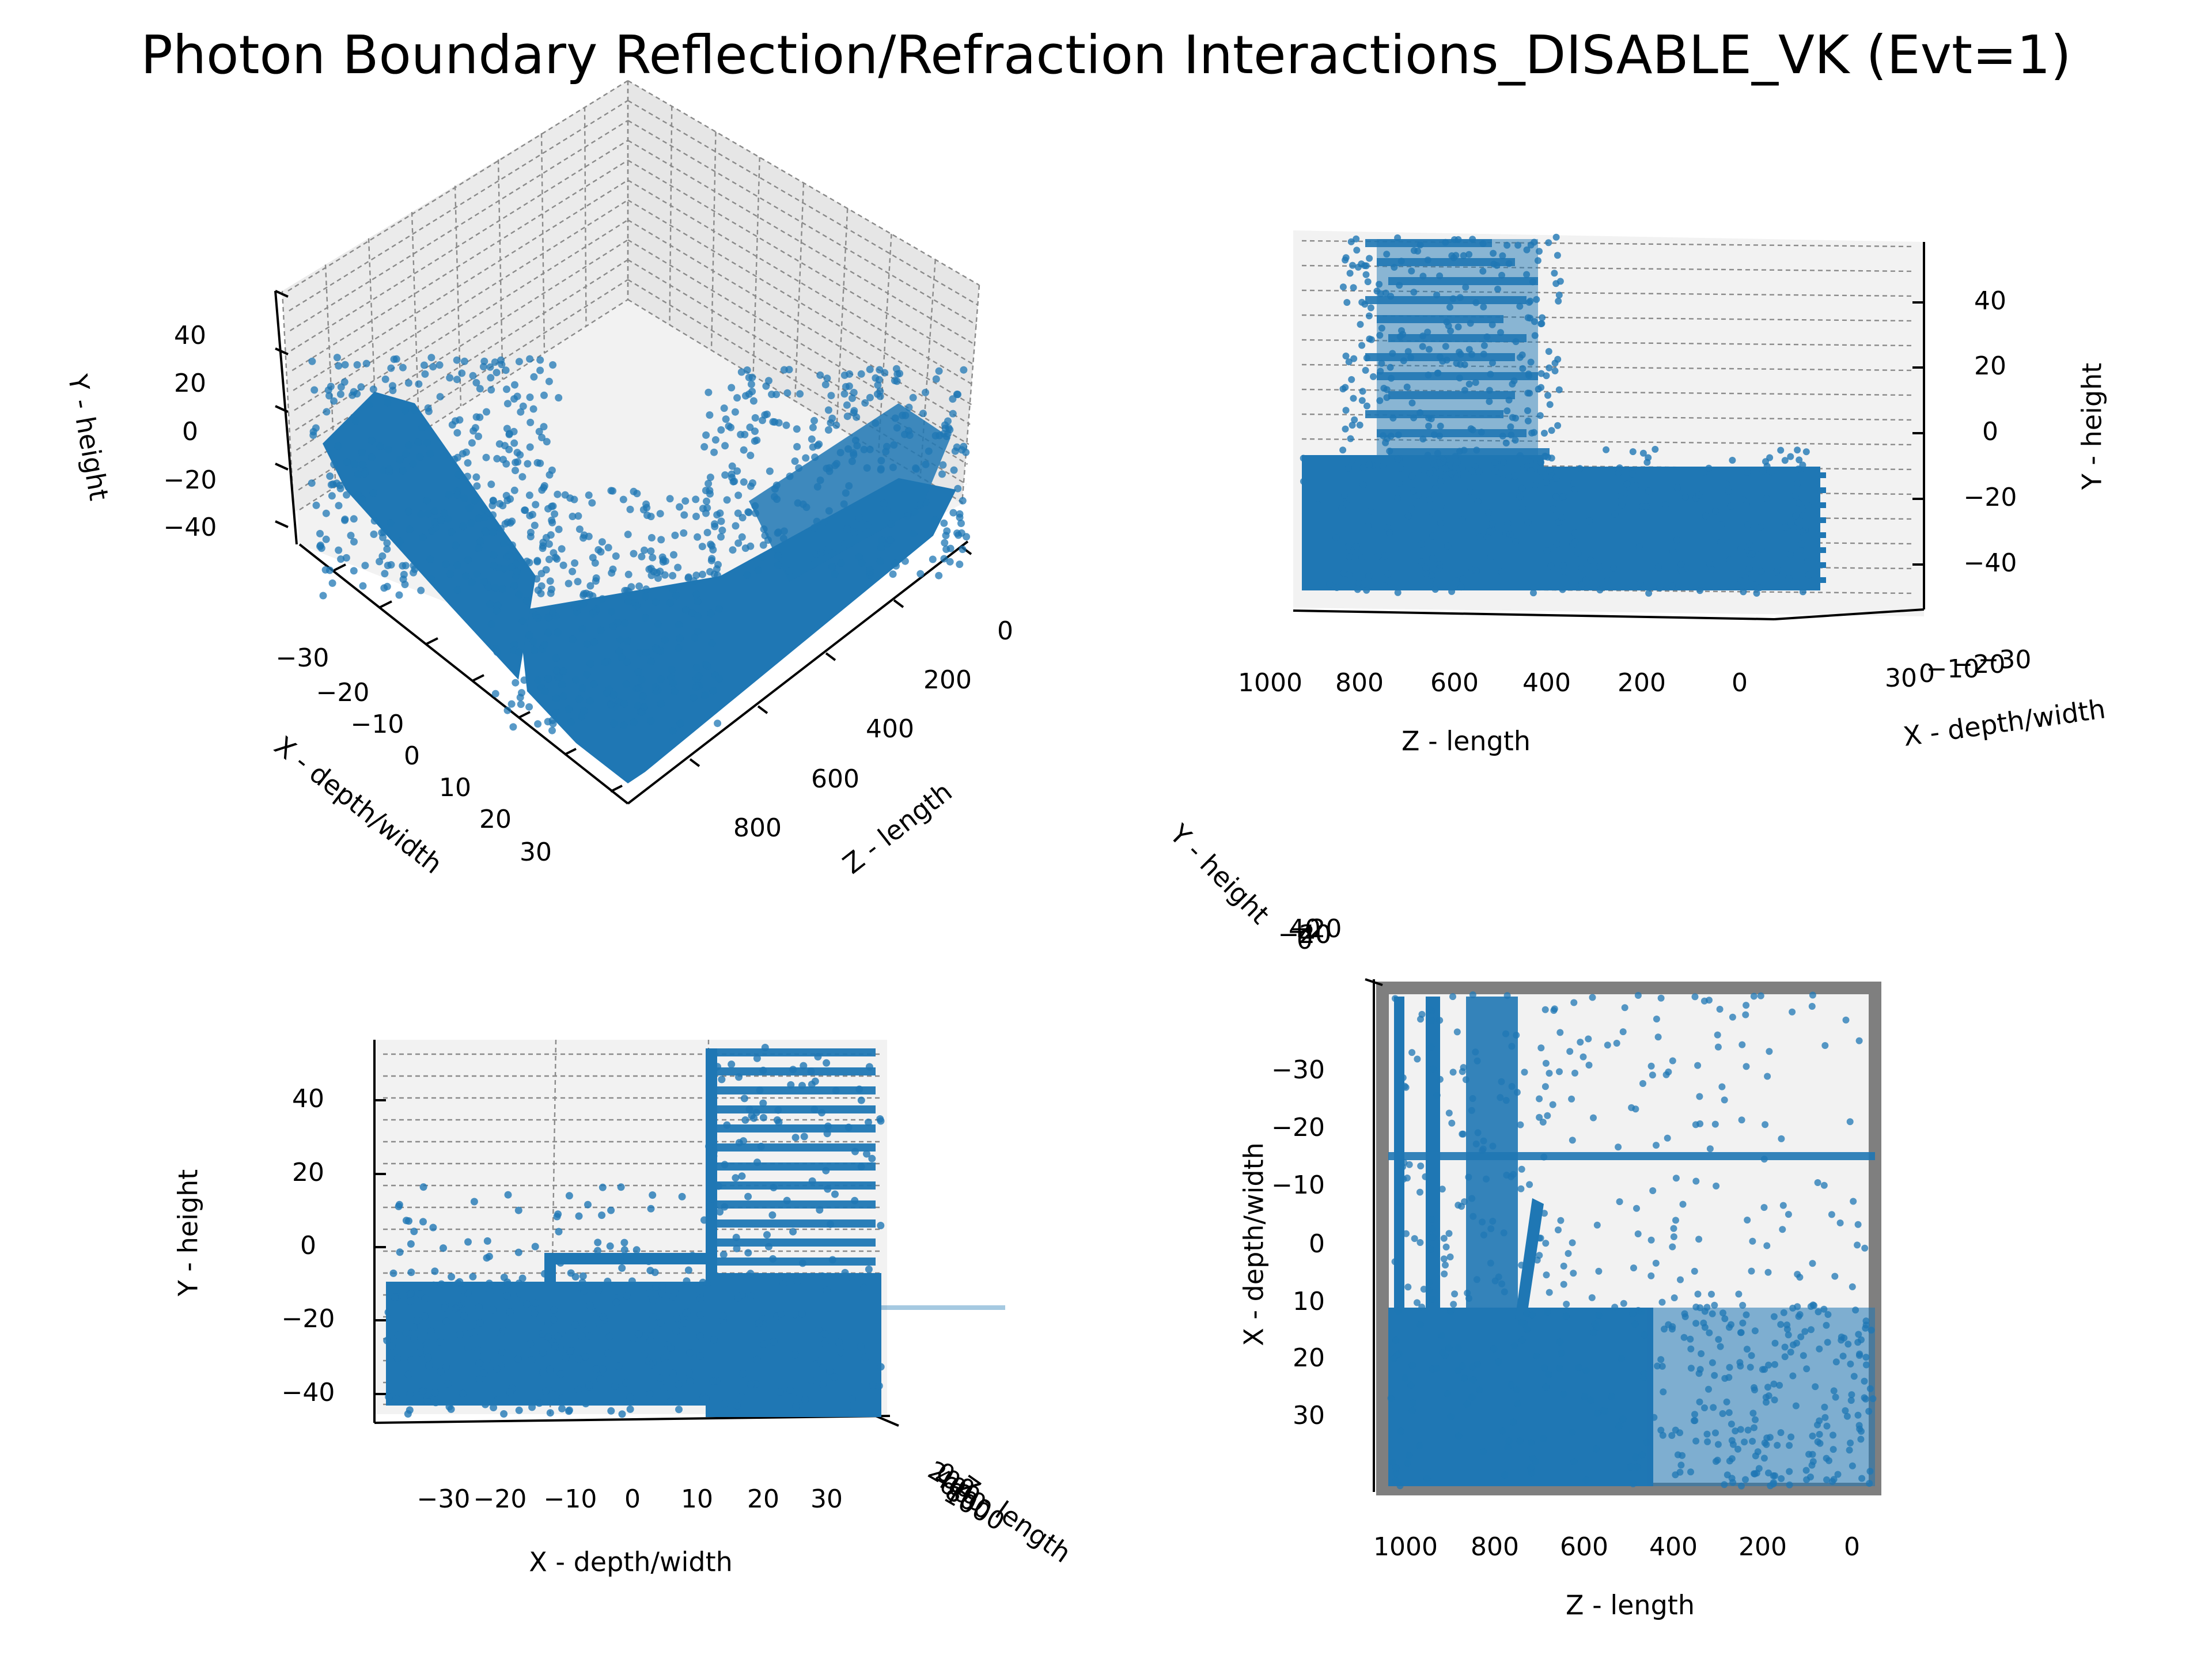  Describe the element at coordinates (2005, 660) in the screenshot. I see `depth-tick-label: −30` at that location.